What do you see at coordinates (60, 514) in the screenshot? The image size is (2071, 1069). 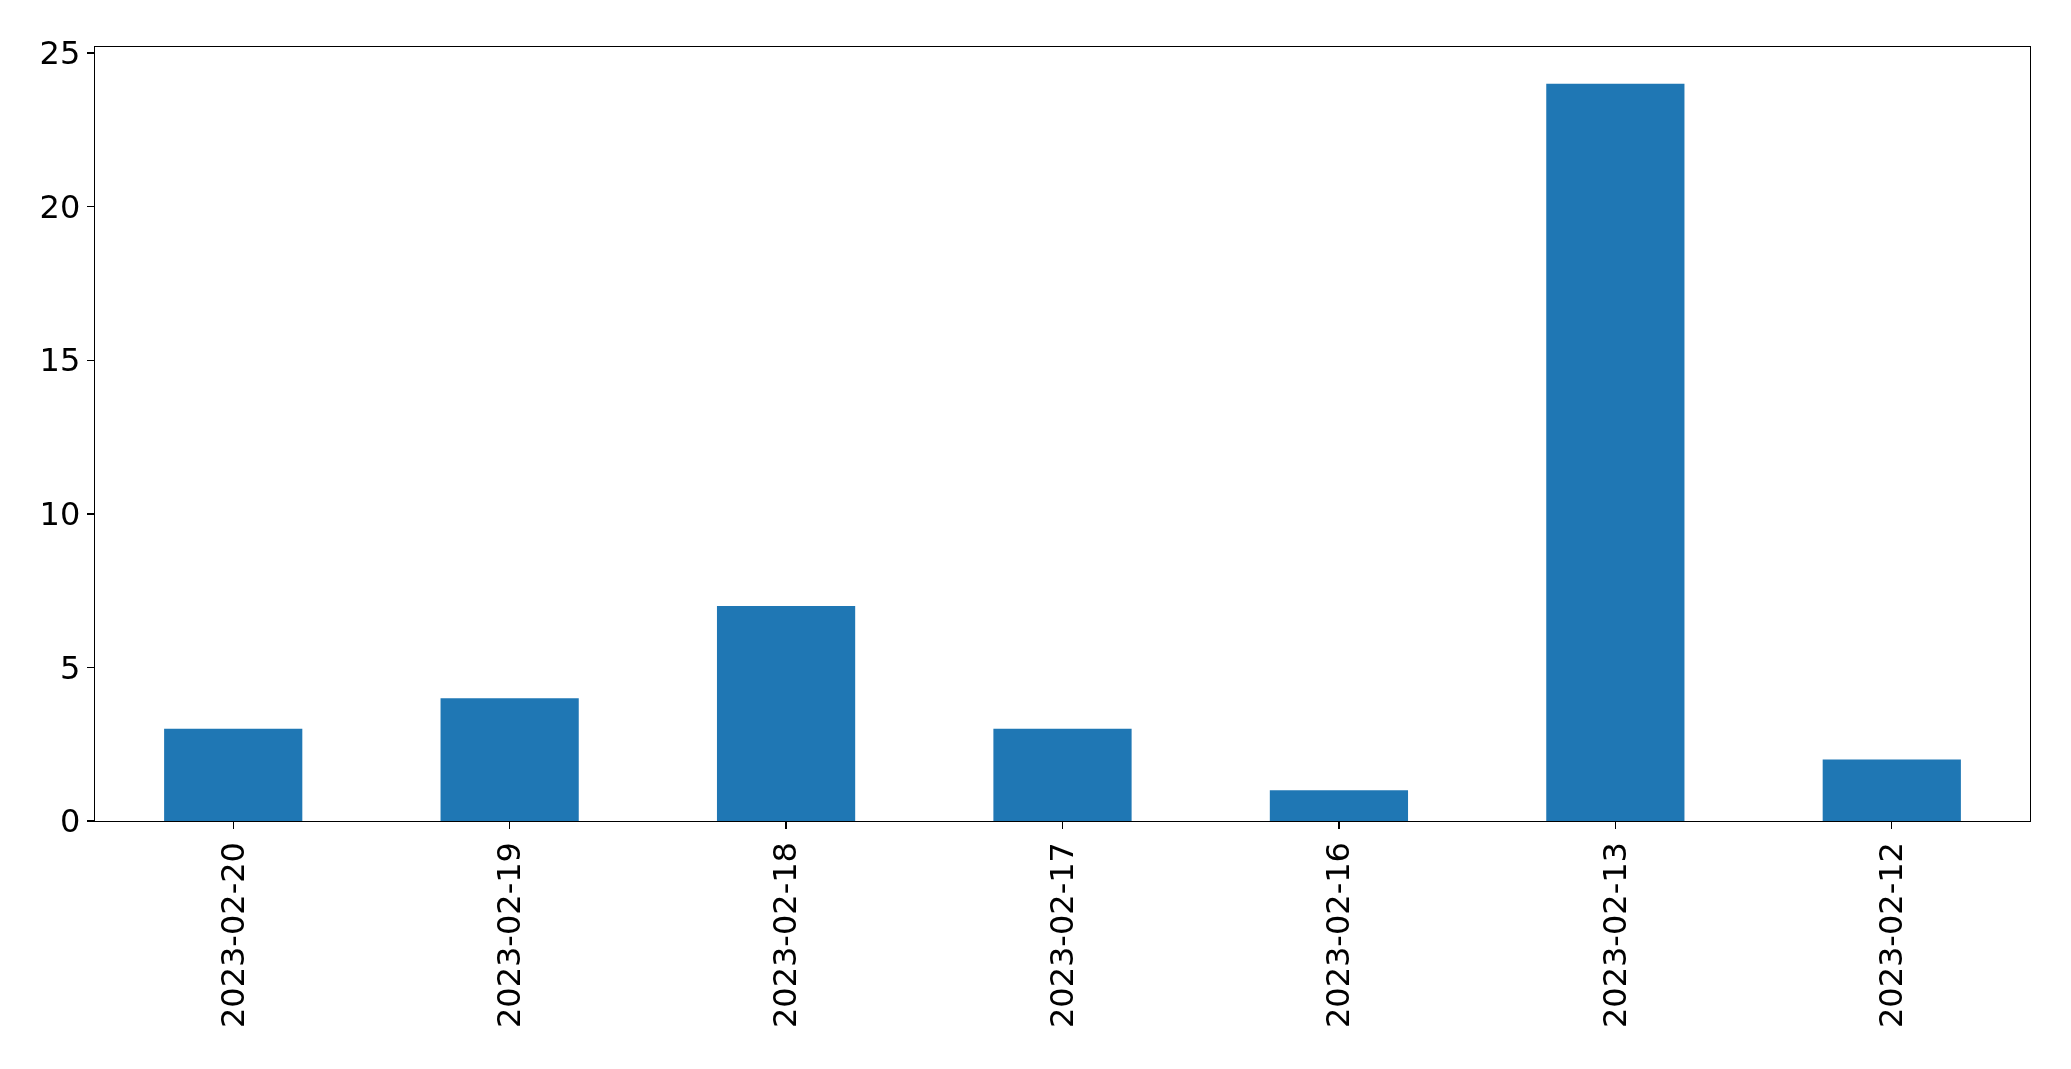 I see `y-tick-label: 10` at bounding box center [60, 514].